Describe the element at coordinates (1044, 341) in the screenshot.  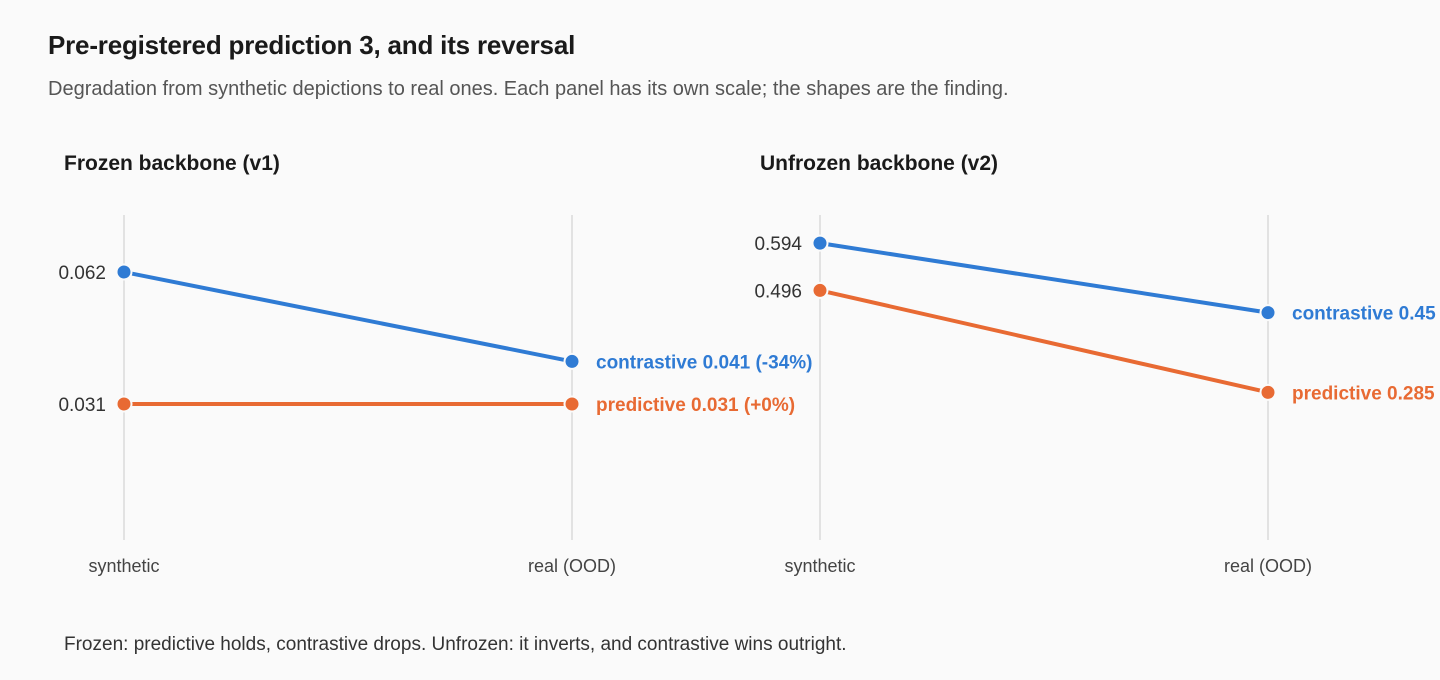
I see `series-line-predictive` at that location.